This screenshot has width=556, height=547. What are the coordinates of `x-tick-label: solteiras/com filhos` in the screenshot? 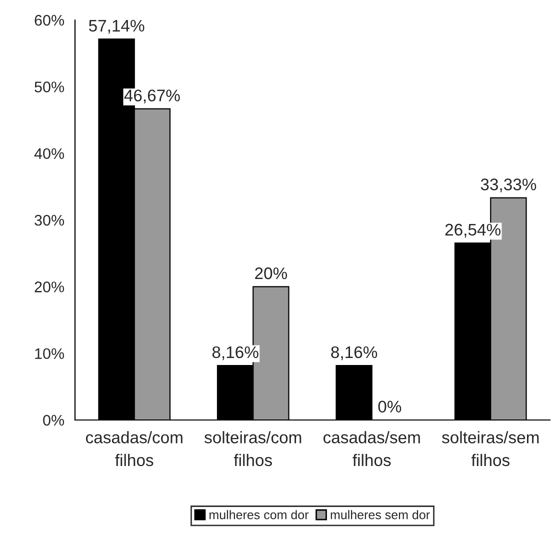 It's located at (253, 448).